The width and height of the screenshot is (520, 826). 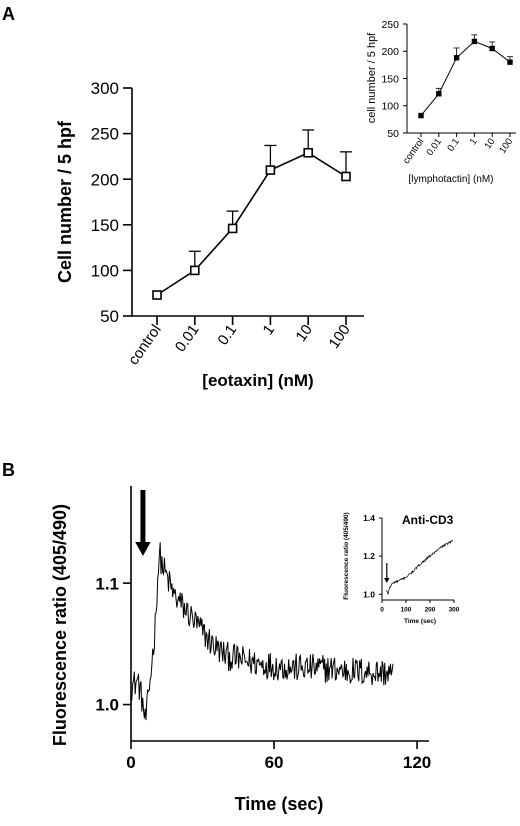 What do you see at coordinates (274, 762) in the screenshot?
I see `x-tick-label: 60` at bounding box center [274, 762].